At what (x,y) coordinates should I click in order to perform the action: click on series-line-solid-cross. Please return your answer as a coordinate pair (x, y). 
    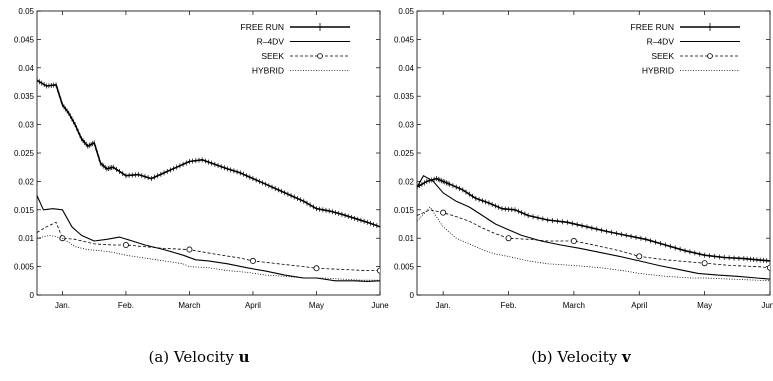
    Looking at the image, I should click on (593, 219).